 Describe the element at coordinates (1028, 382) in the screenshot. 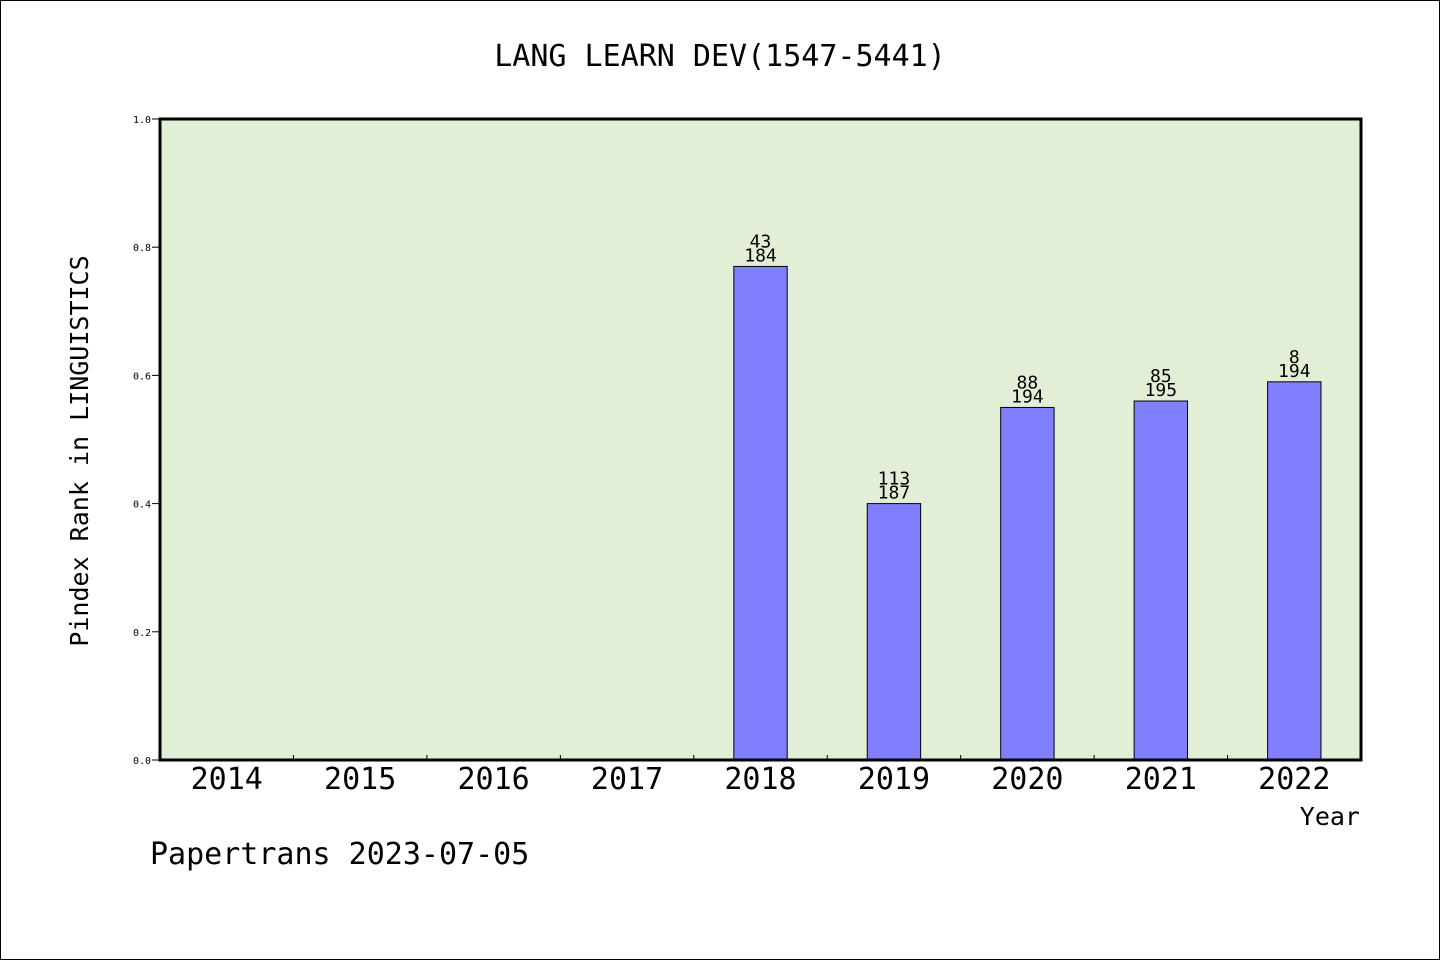

I see `bar-label-top: 88` at that location.